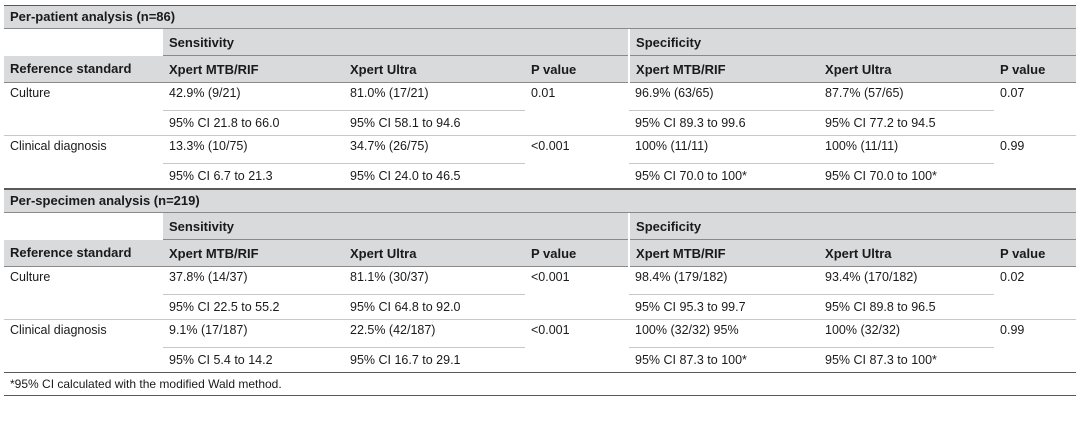 This screenshot has height=434, width=1080. Describe the element at coordinates (434, 123) in the screenshot. I see `sens-ultra-ci-cell: 95% CI 58.1 to 94.6` at that location.